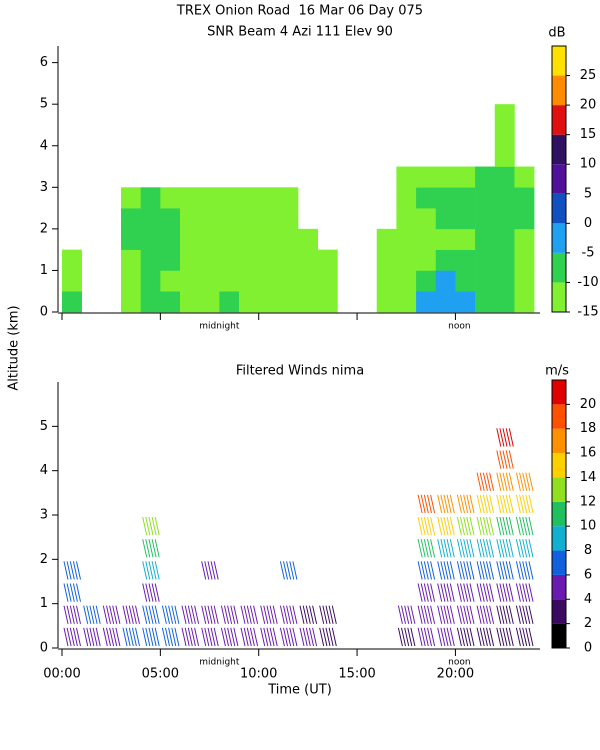 The image size is (600, 750). Describe the element at coordinates (44, 648) in the screenshot. I see `y-tick-label: 0` at that location.